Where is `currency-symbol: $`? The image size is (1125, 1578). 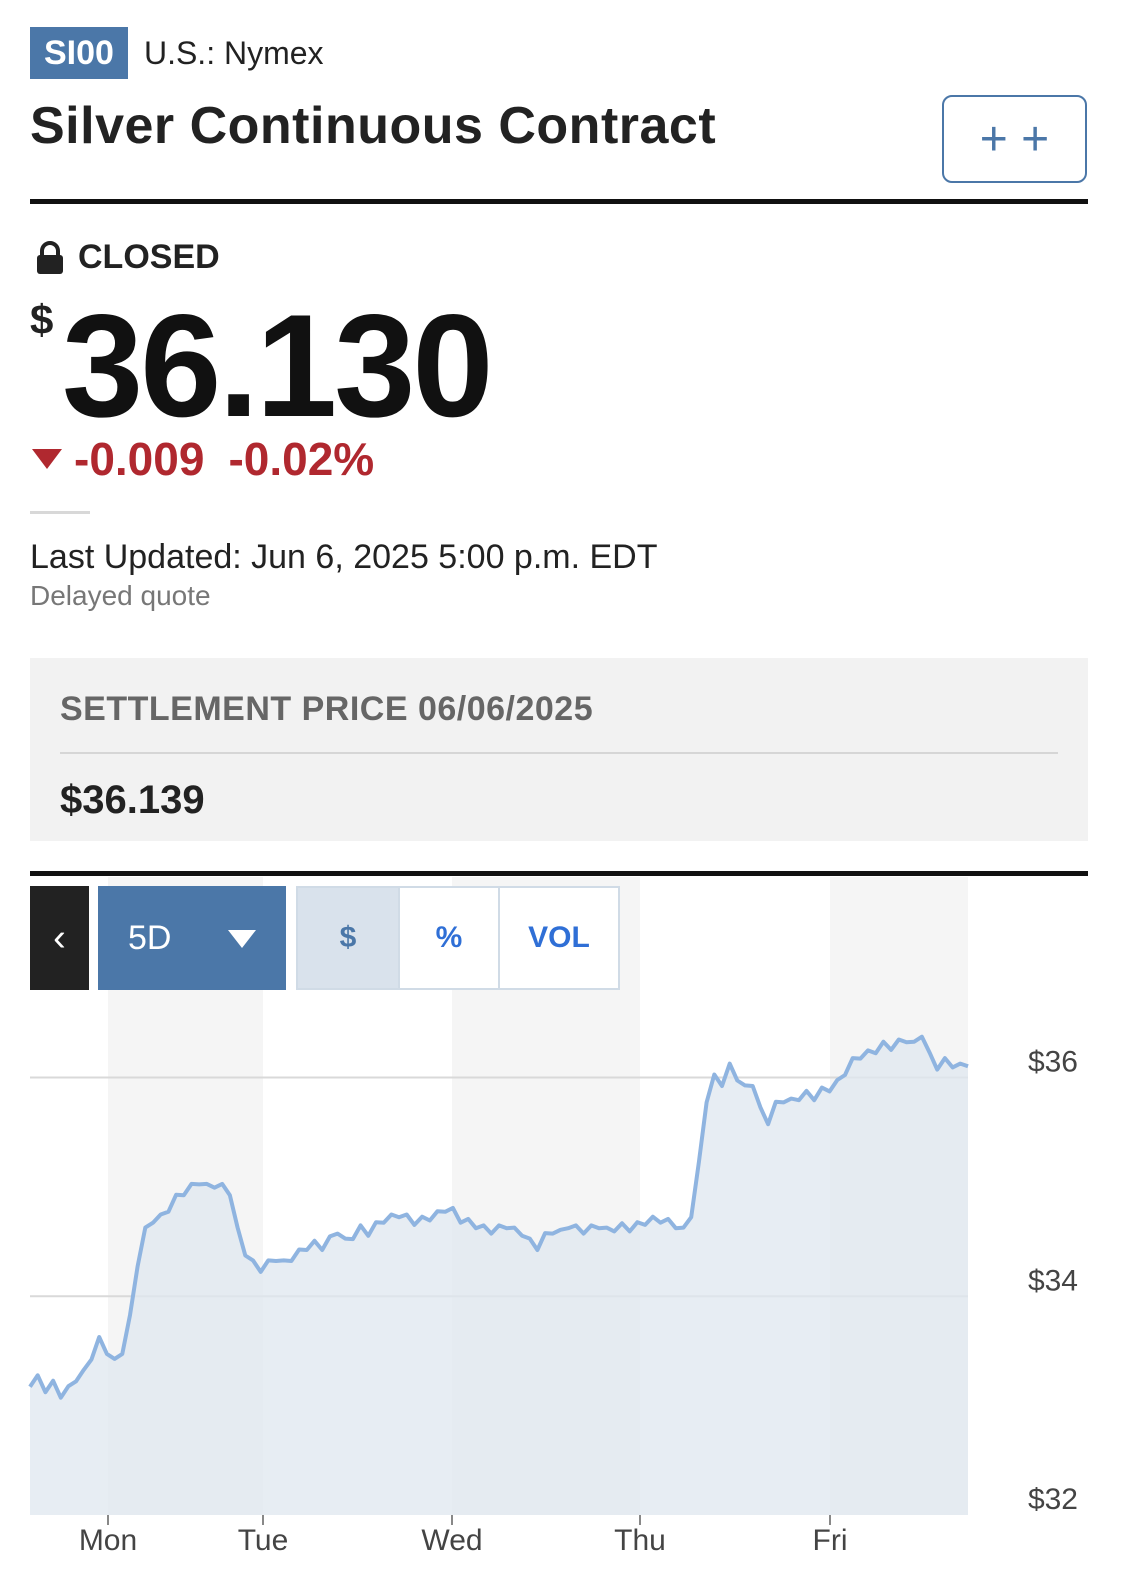
currency-symbol: $ is located at coordinates (42, 319).